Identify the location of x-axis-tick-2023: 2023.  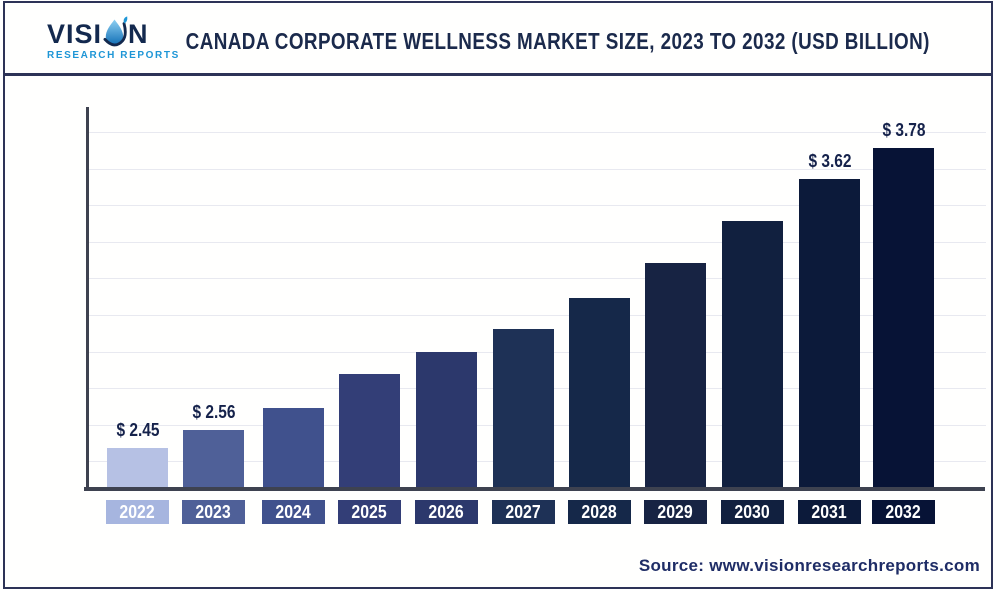
(213, 512).